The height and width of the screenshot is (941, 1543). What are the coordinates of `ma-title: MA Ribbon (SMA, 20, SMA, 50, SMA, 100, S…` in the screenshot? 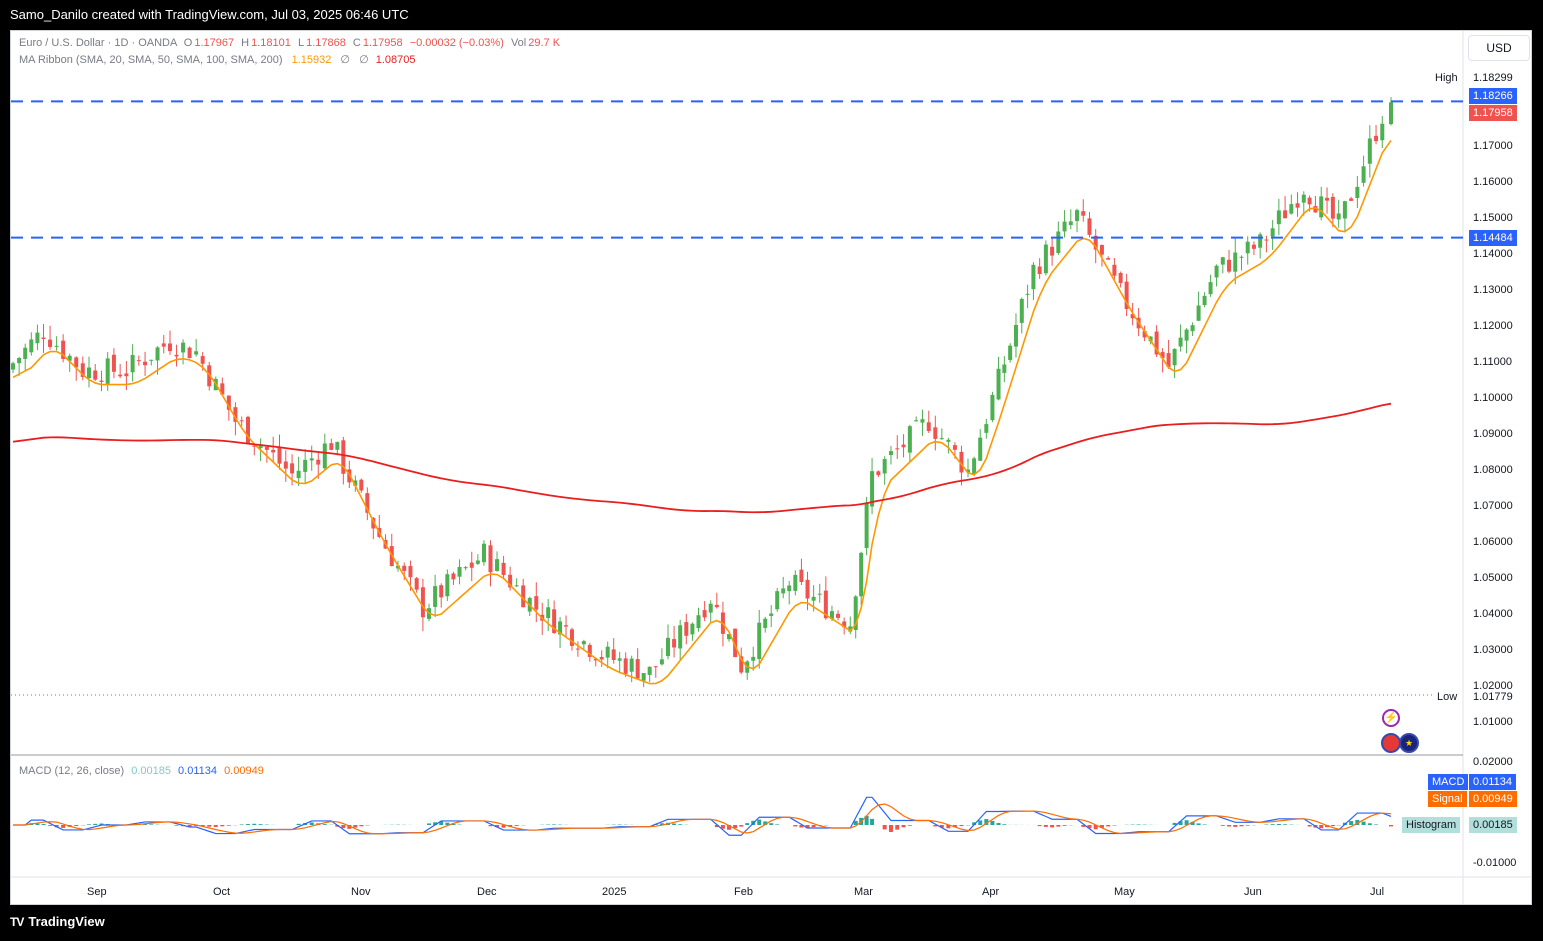 It's located at (151, 60).